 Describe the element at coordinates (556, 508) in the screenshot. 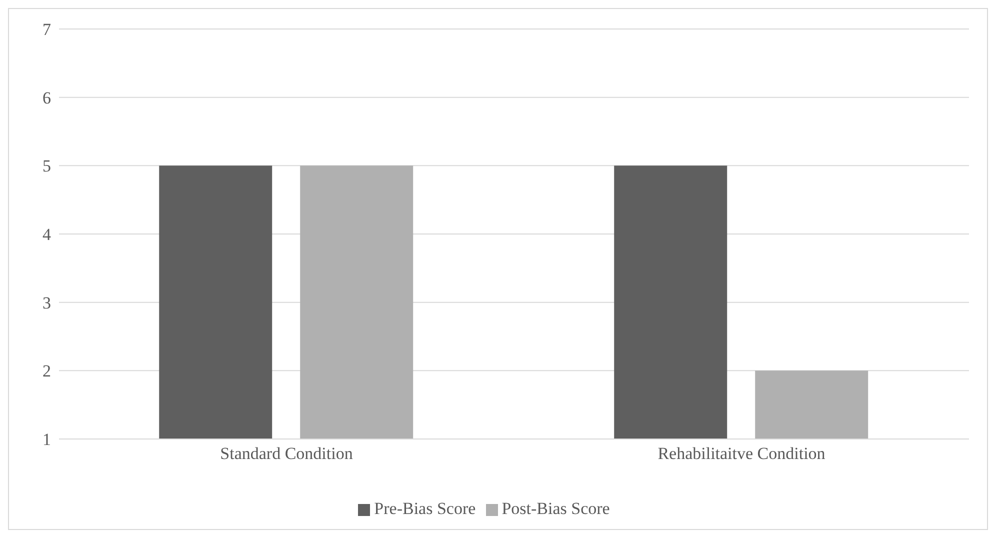

I see `legend-label: Post-Bias Score` at that location.